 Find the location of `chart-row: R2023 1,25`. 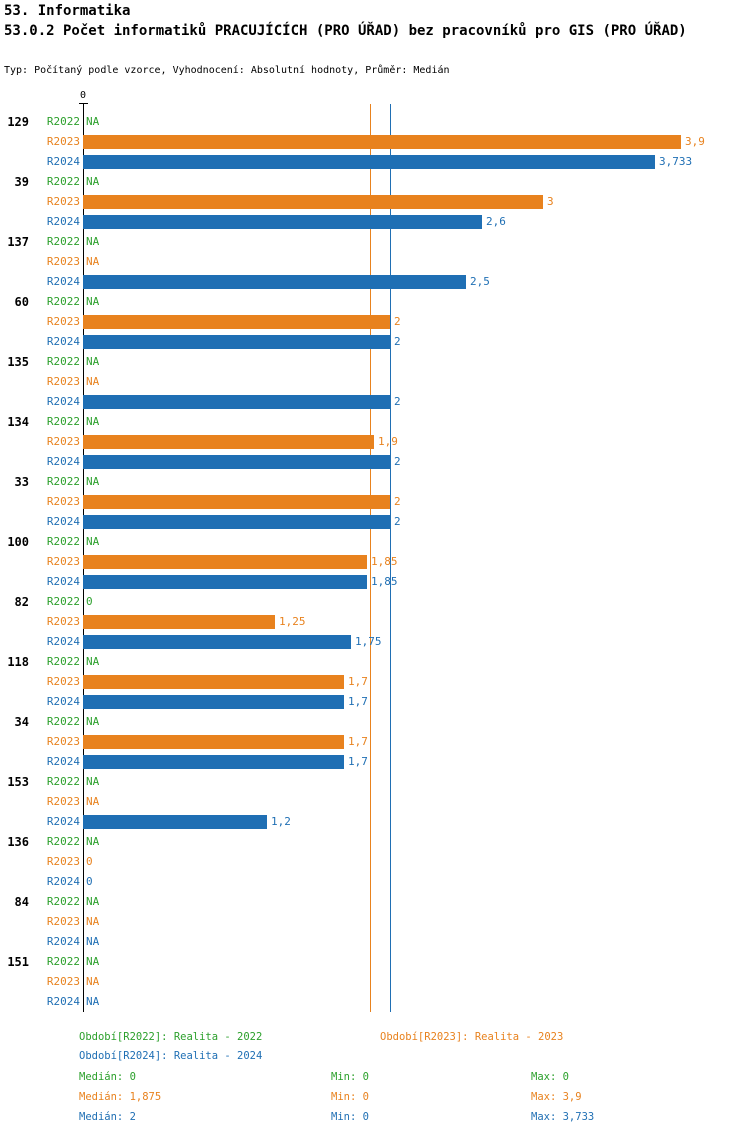

chart-row: R2023 1,25 is located at coordinates (375, 622).